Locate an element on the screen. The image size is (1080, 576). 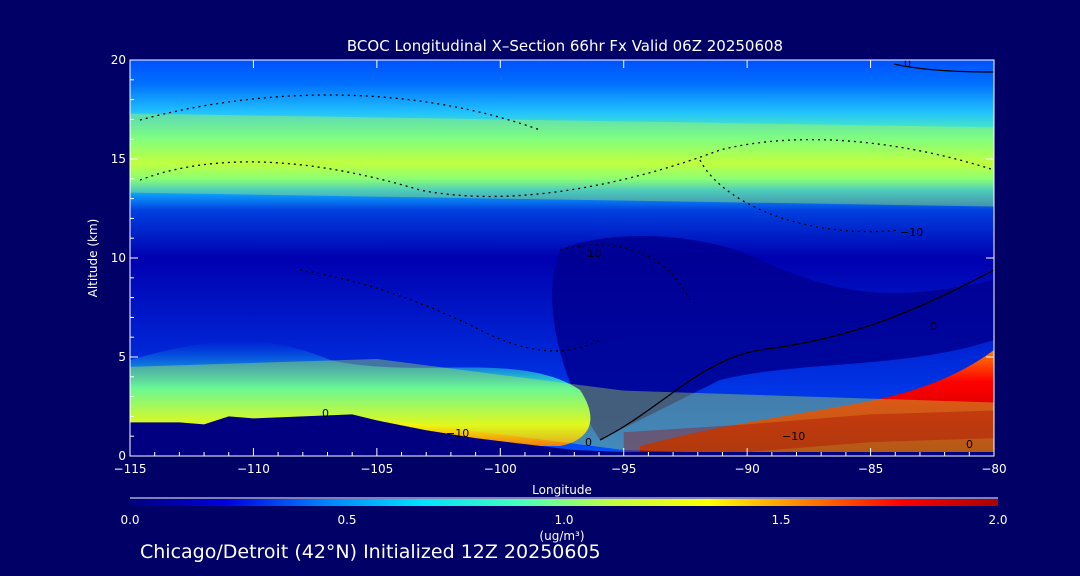
y-tick-label: 15 is located at coordinates (118, 159).